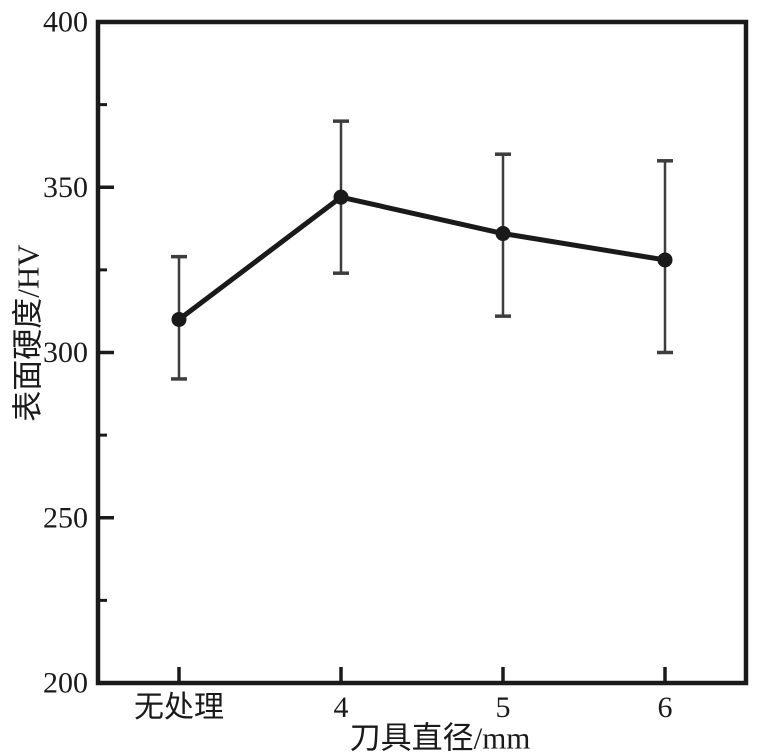  What do you see at coordinates (422, 258) in the screenshot?
I see `data-line` at bounding box center [422, 258].